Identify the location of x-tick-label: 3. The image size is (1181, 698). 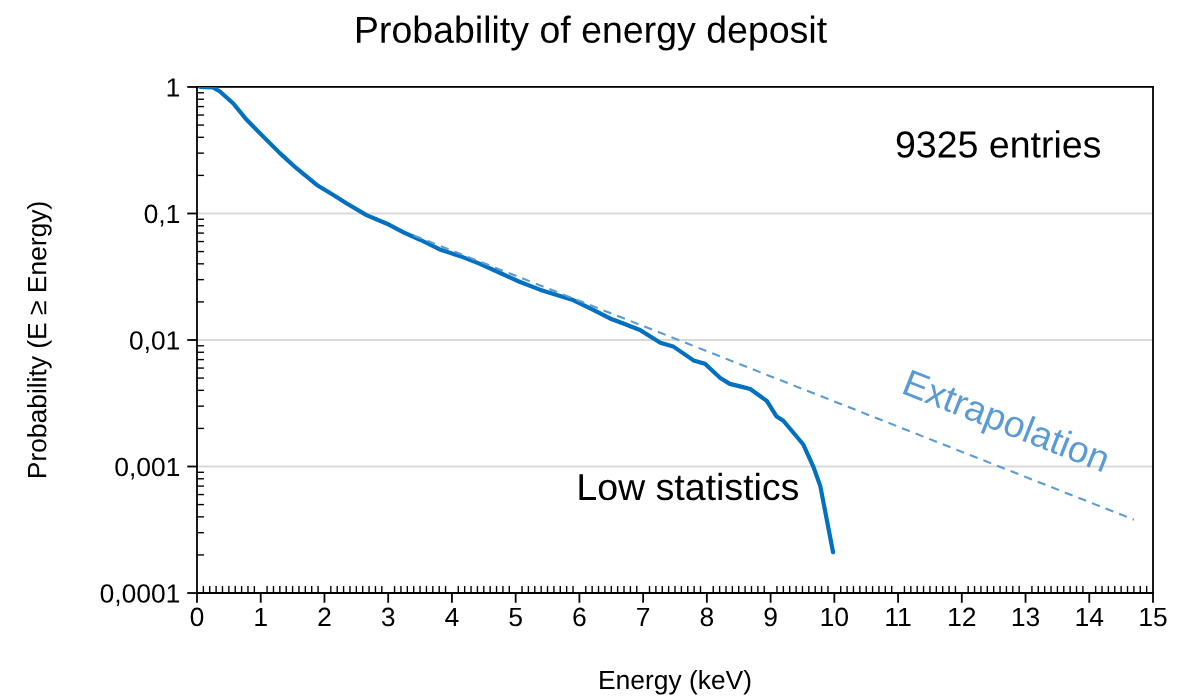
(388, 617).